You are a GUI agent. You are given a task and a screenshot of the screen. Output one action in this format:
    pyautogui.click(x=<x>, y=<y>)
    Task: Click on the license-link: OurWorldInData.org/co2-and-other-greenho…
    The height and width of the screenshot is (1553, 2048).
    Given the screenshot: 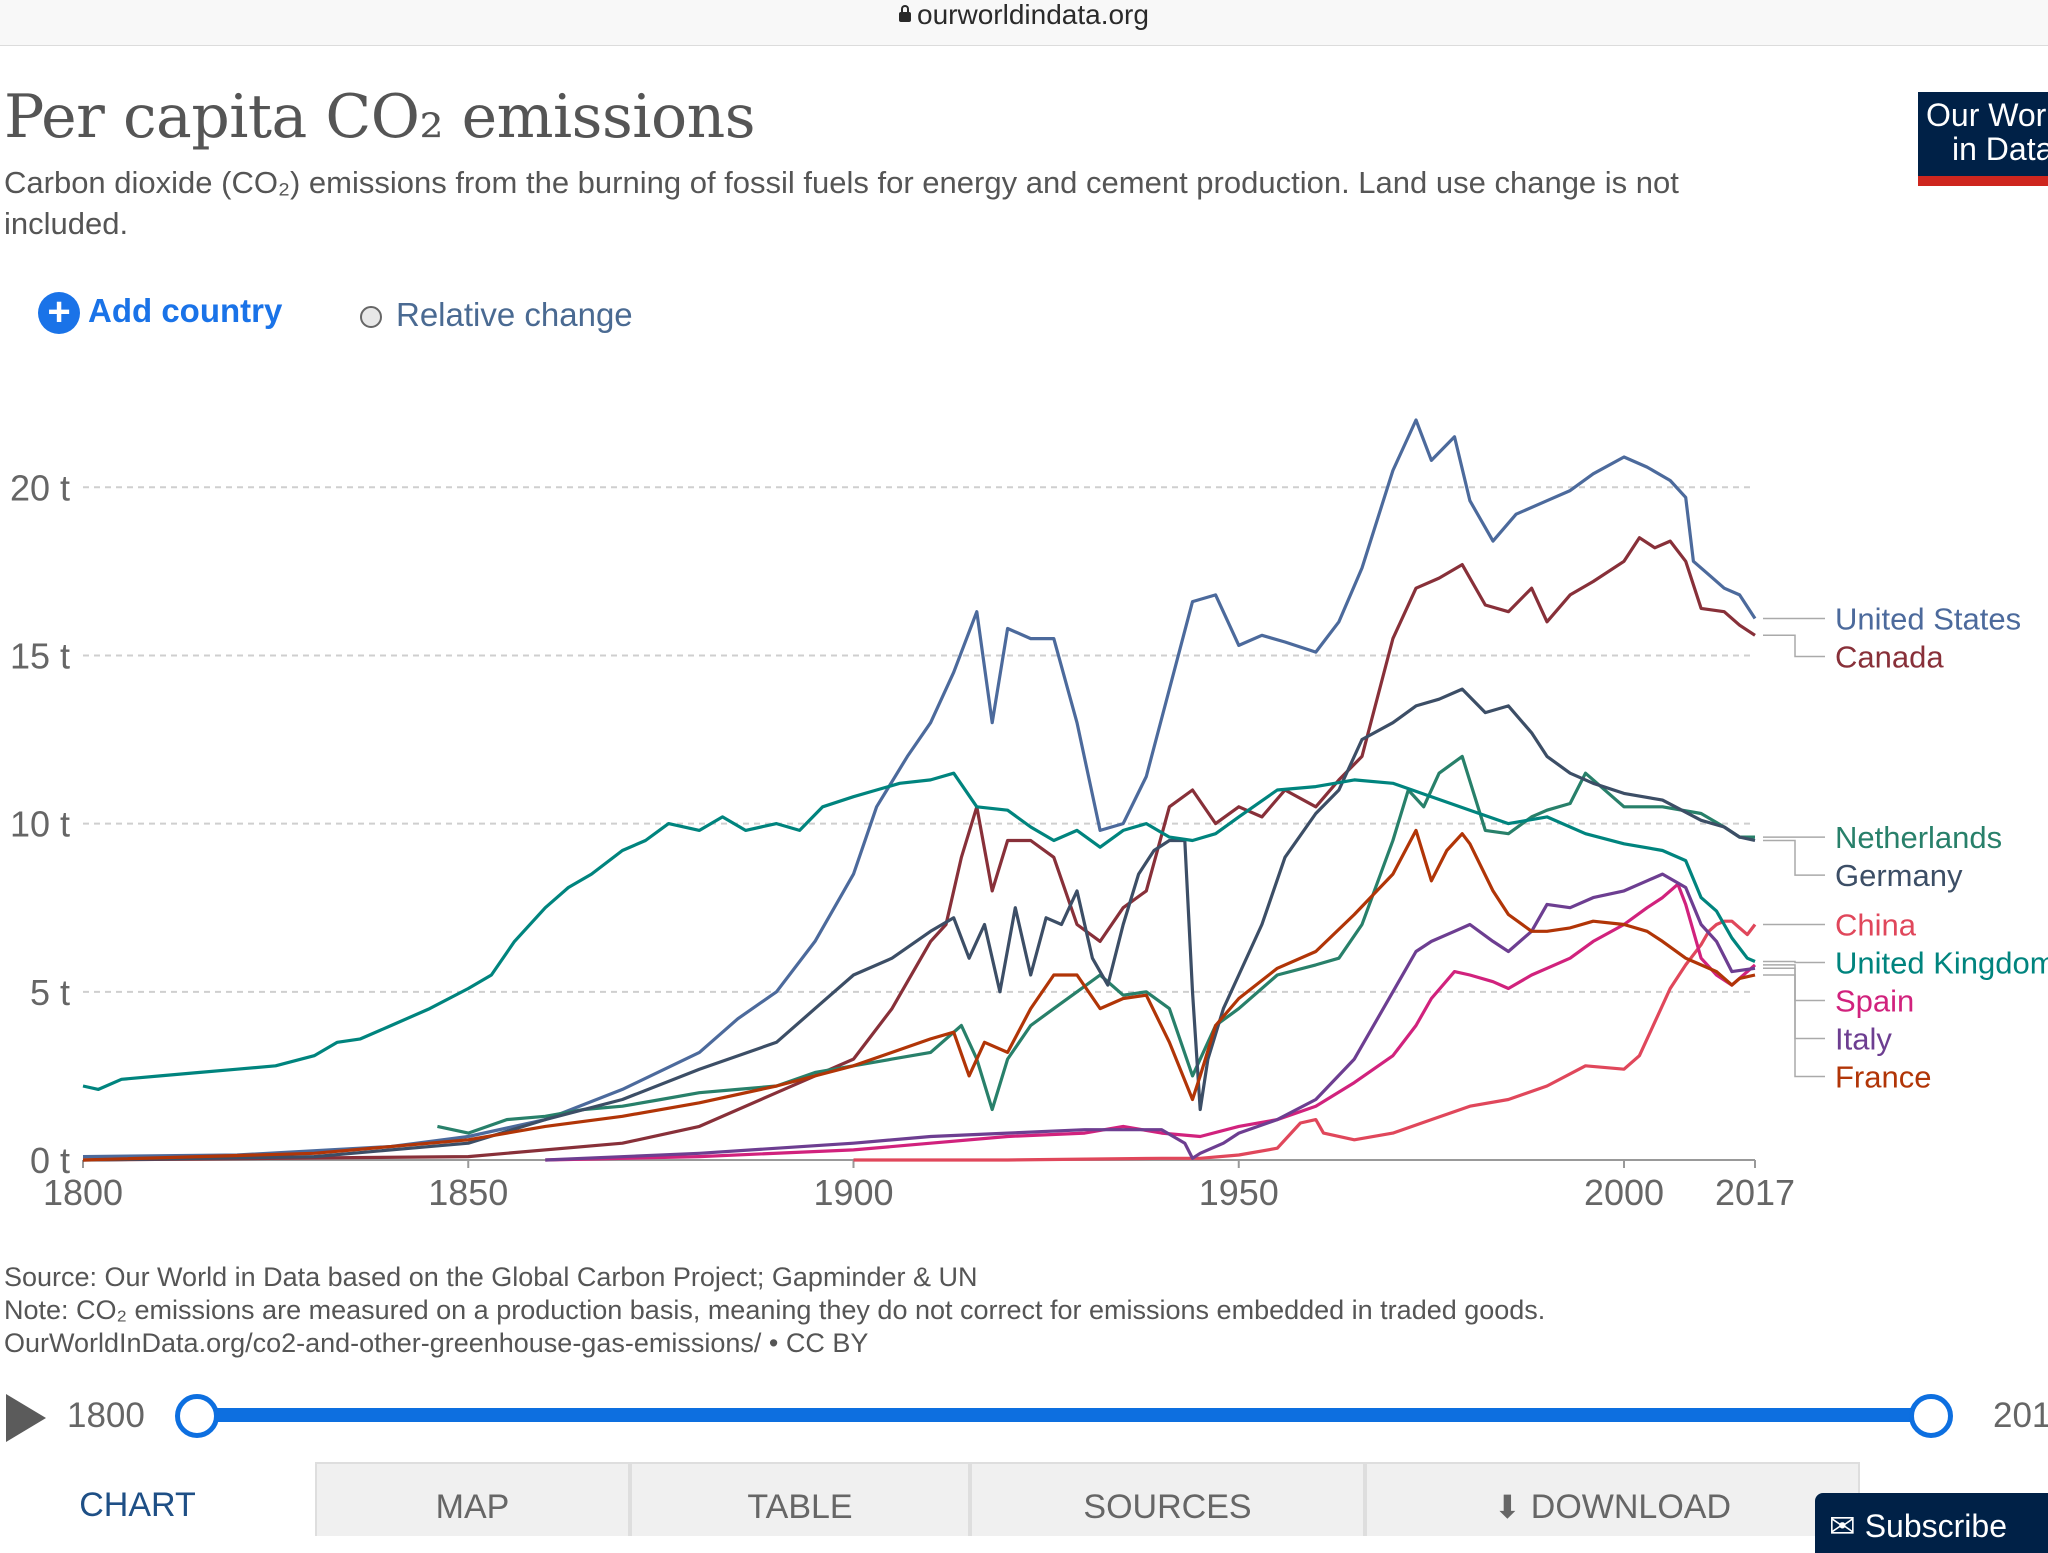 What is the action you would take?
    pyautogui.click(x=436, y=1343)
    